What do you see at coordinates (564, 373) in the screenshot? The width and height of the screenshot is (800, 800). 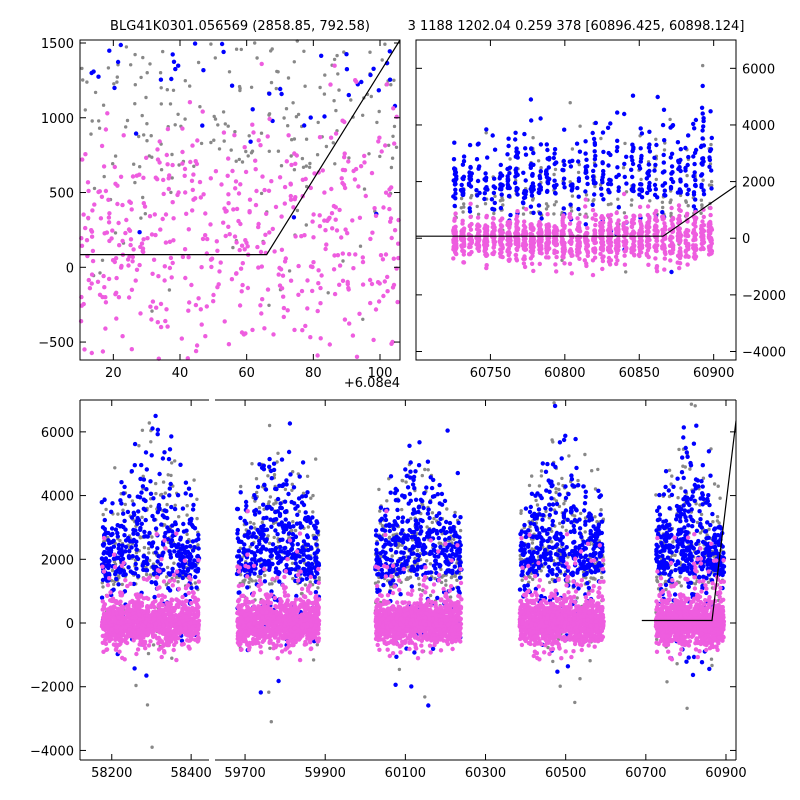 I see `top-right-xtick-label: 60800` at bounding box center [564, 373].